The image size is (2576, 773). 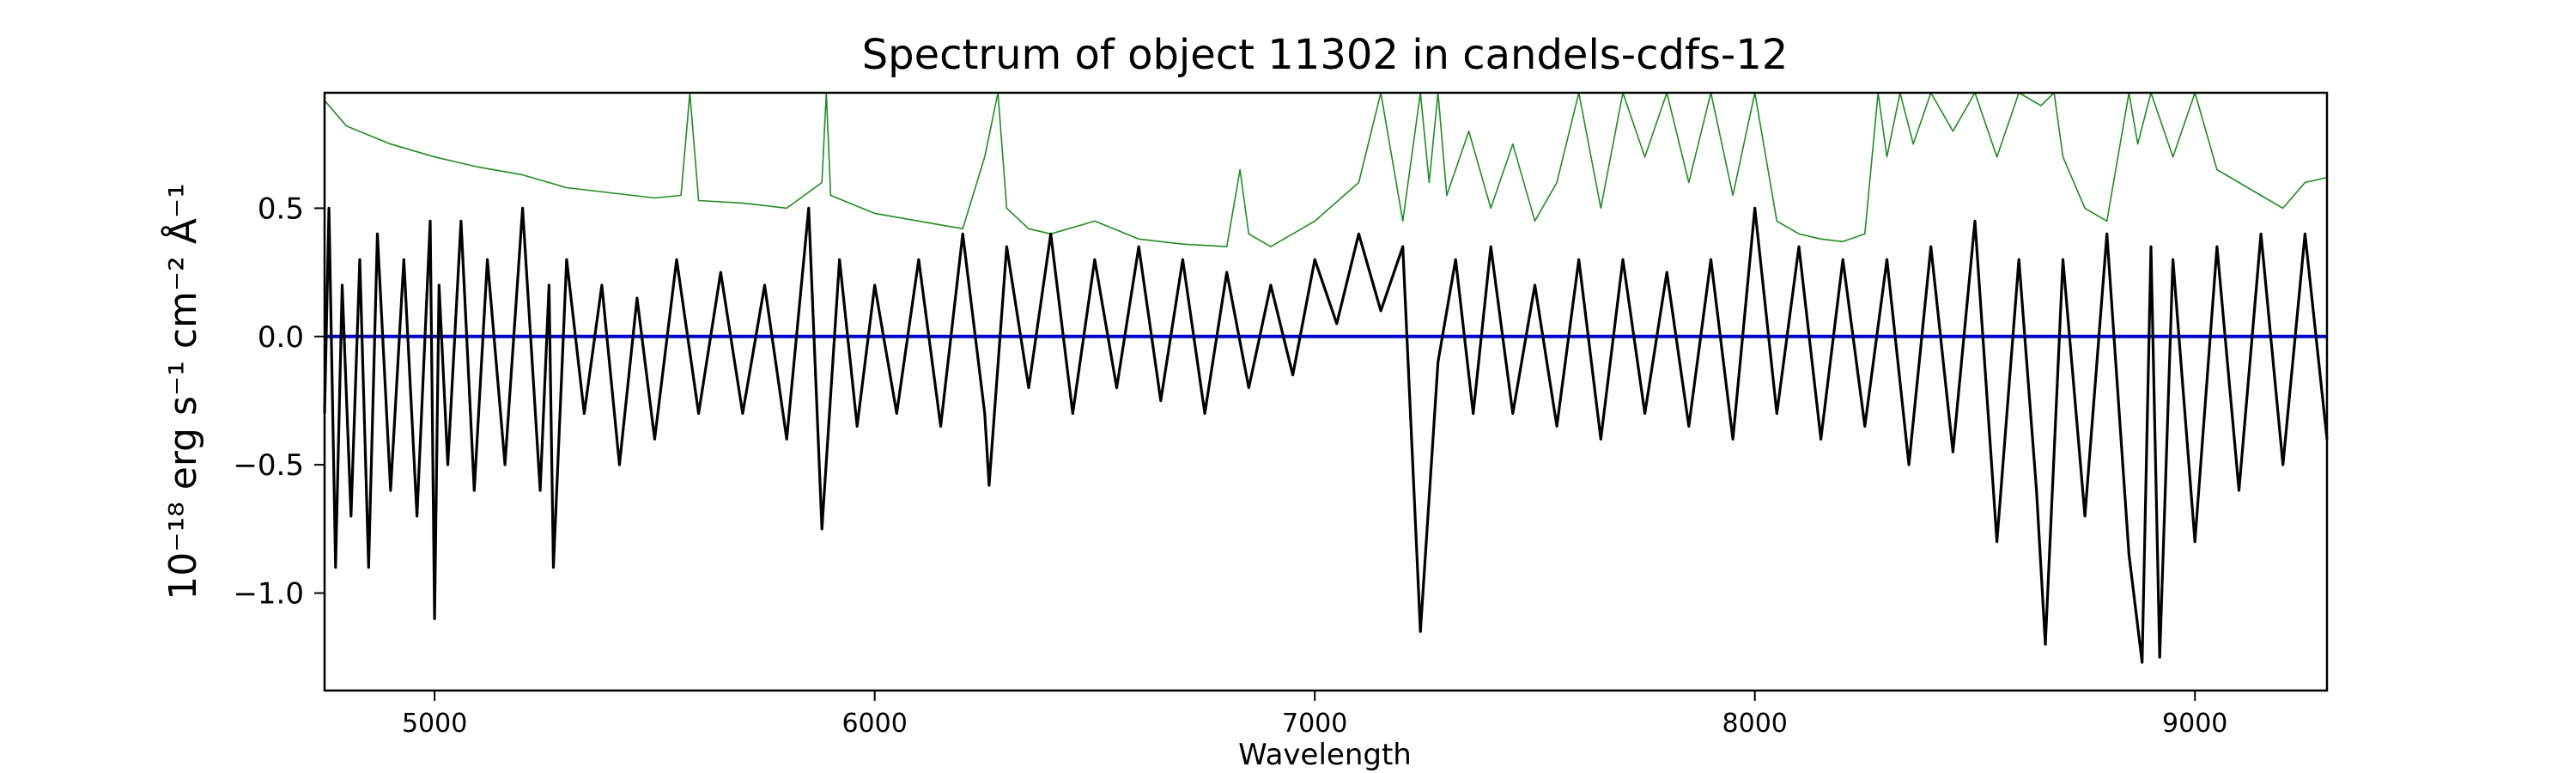 I want to click on y-axis-label: 10⁻¹⁸ erg s⁻¹ cm⁻² Å⁻¹, so click(x=182, y=391).